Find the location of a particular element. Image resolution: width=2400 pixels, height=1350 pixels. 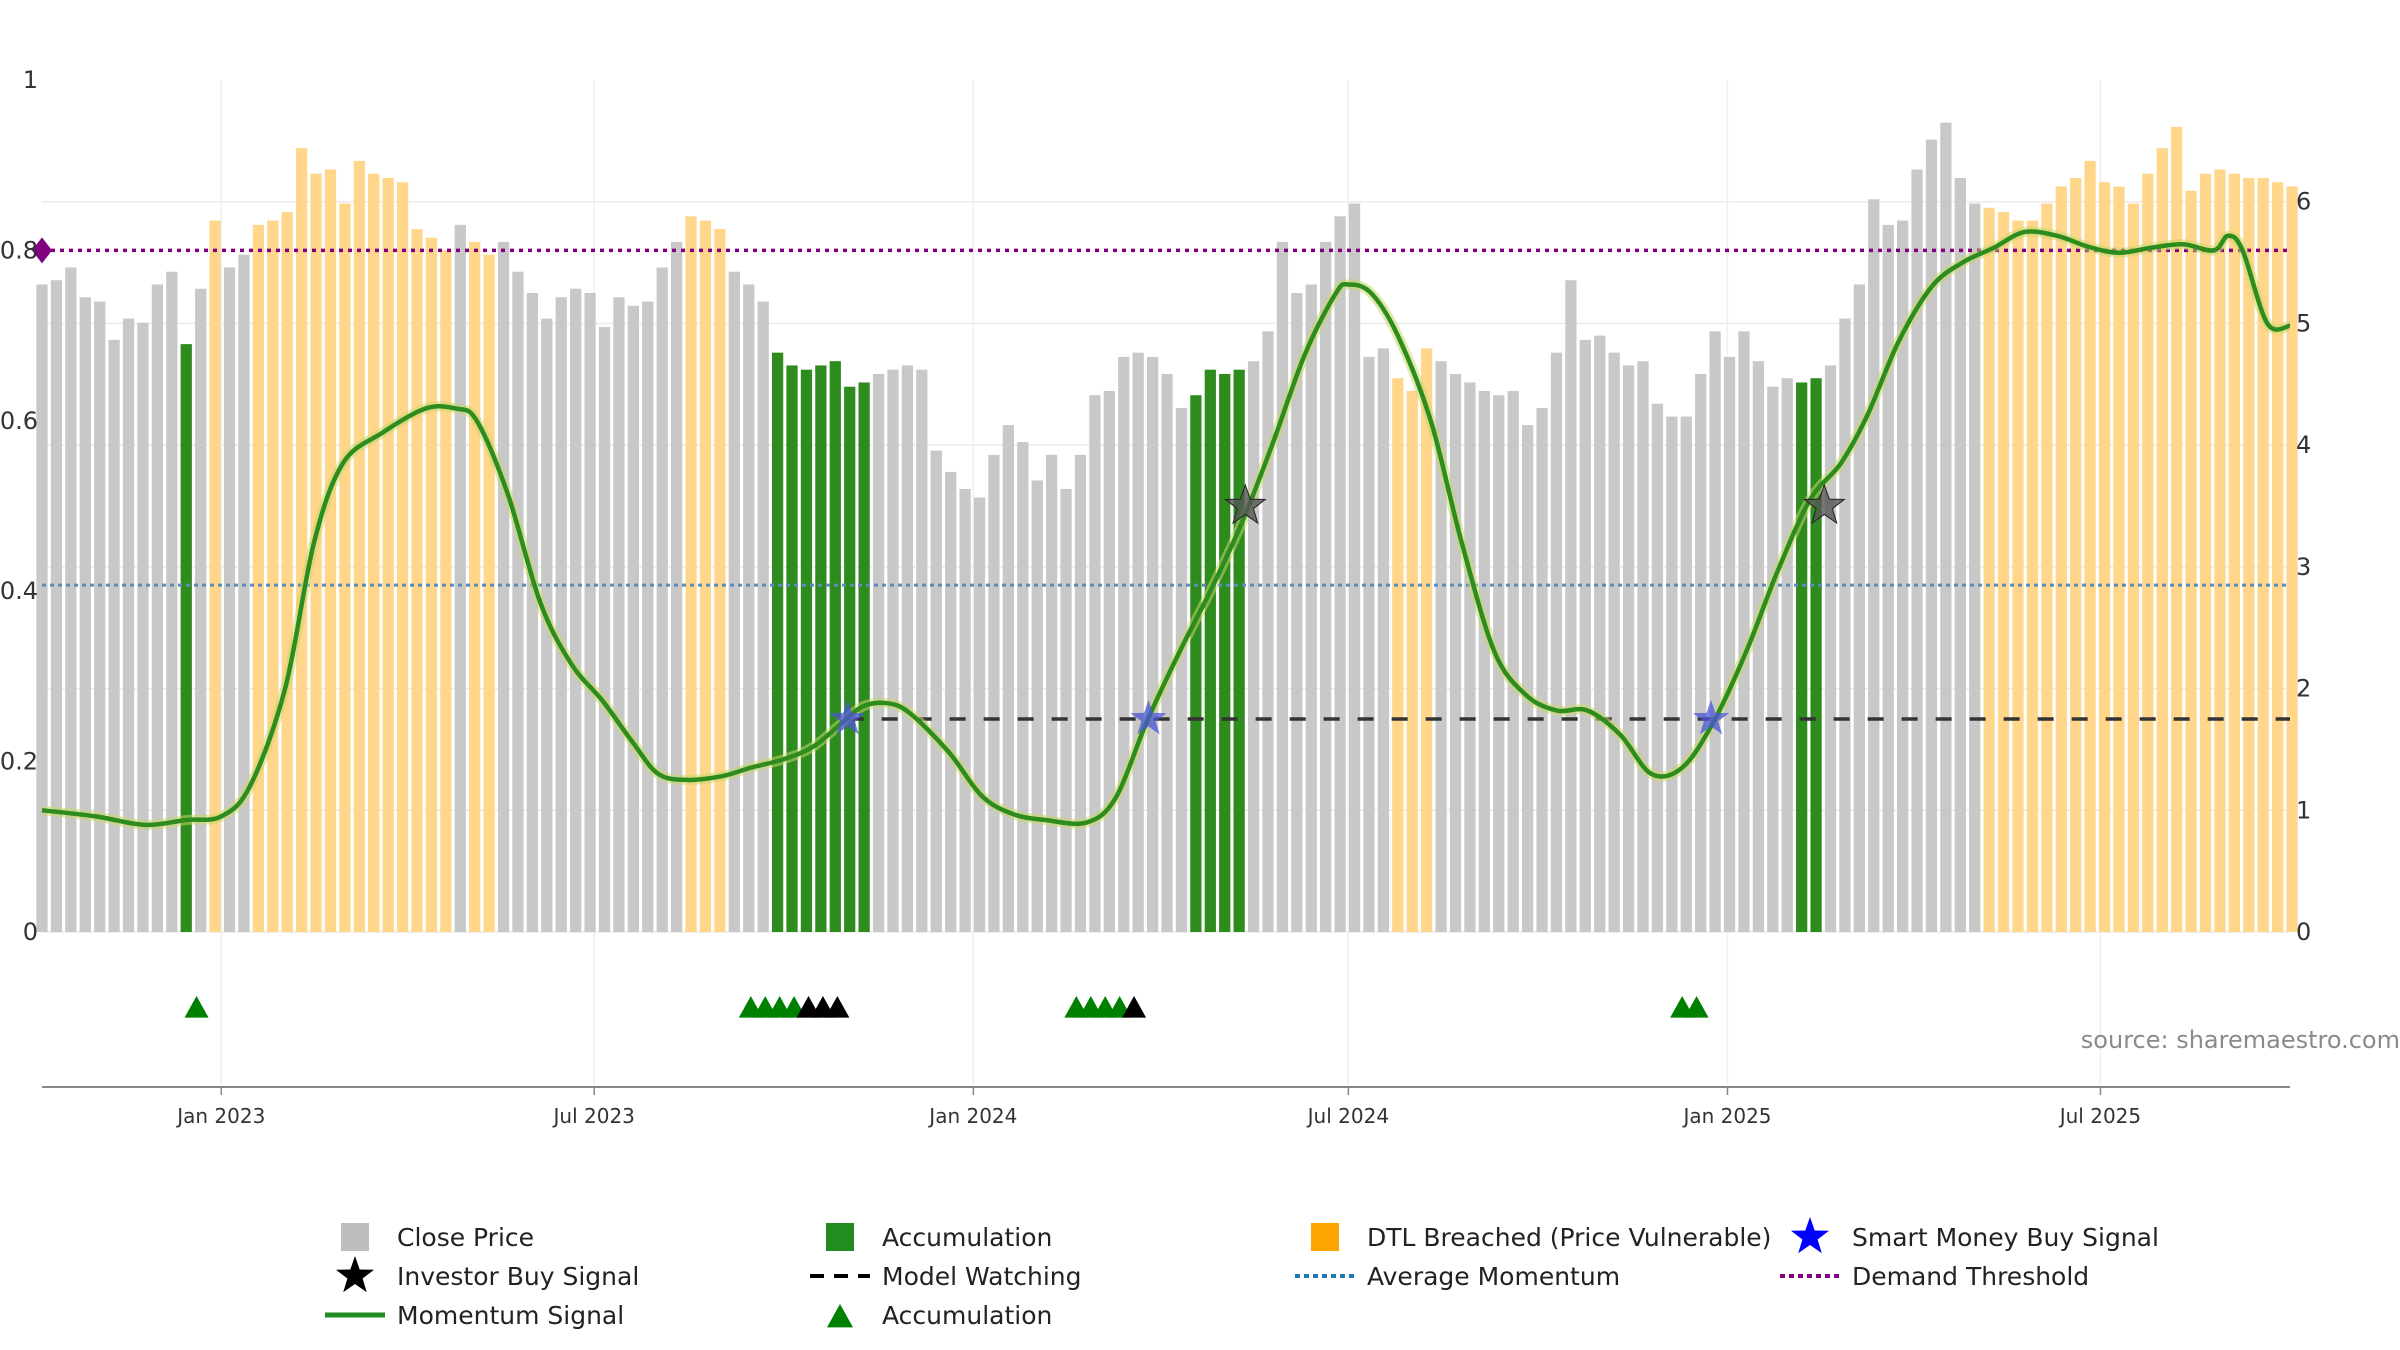

legend-star-icon is located at coordinates (355, 1274).